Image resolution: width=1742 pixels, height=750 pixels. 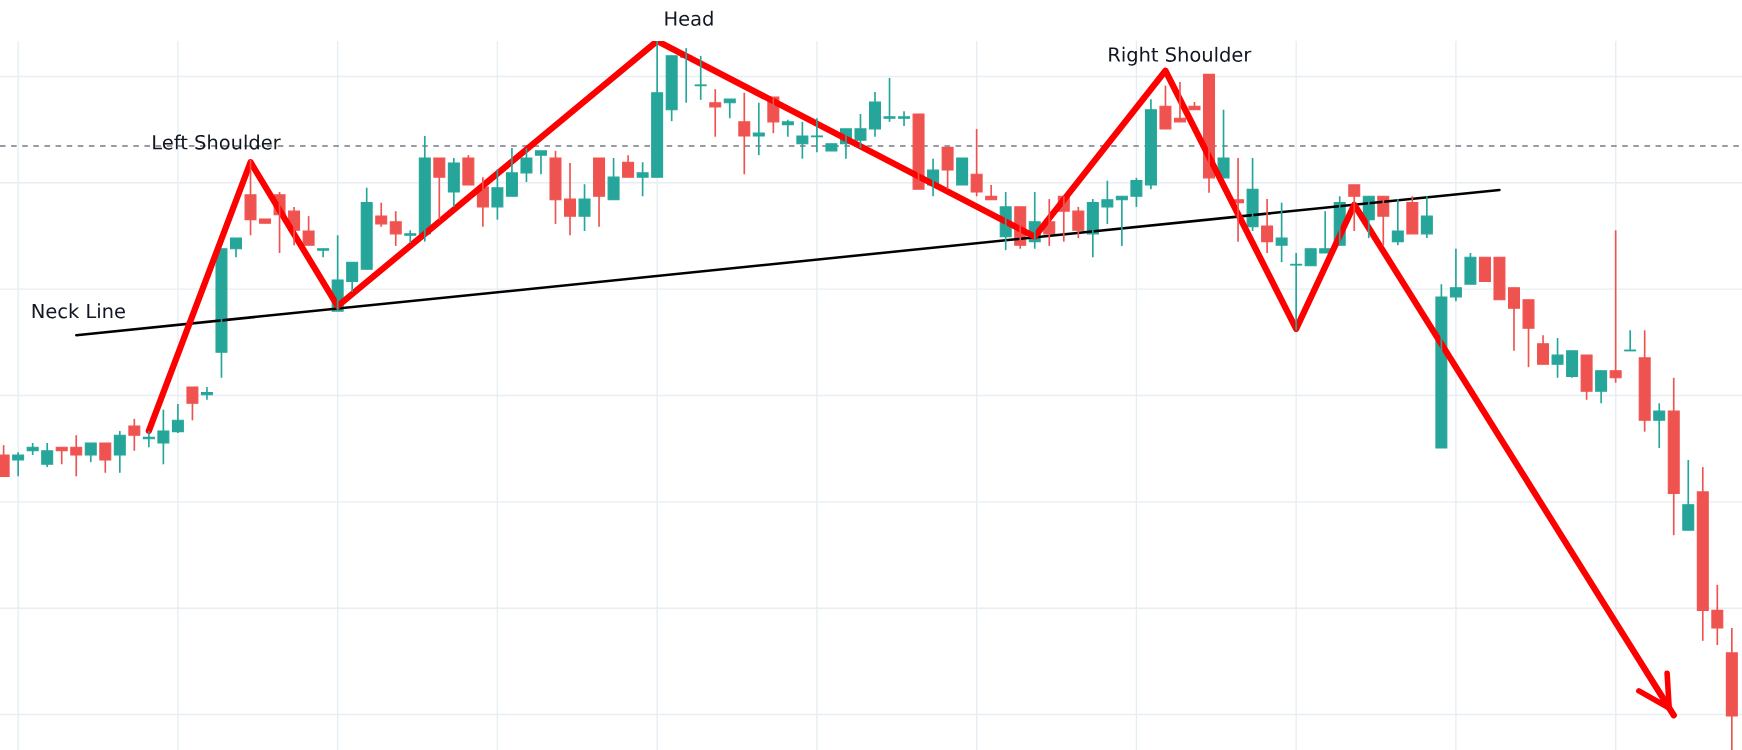 I want to click on annotation: Left Shoulder, so click(x=217, y=142).